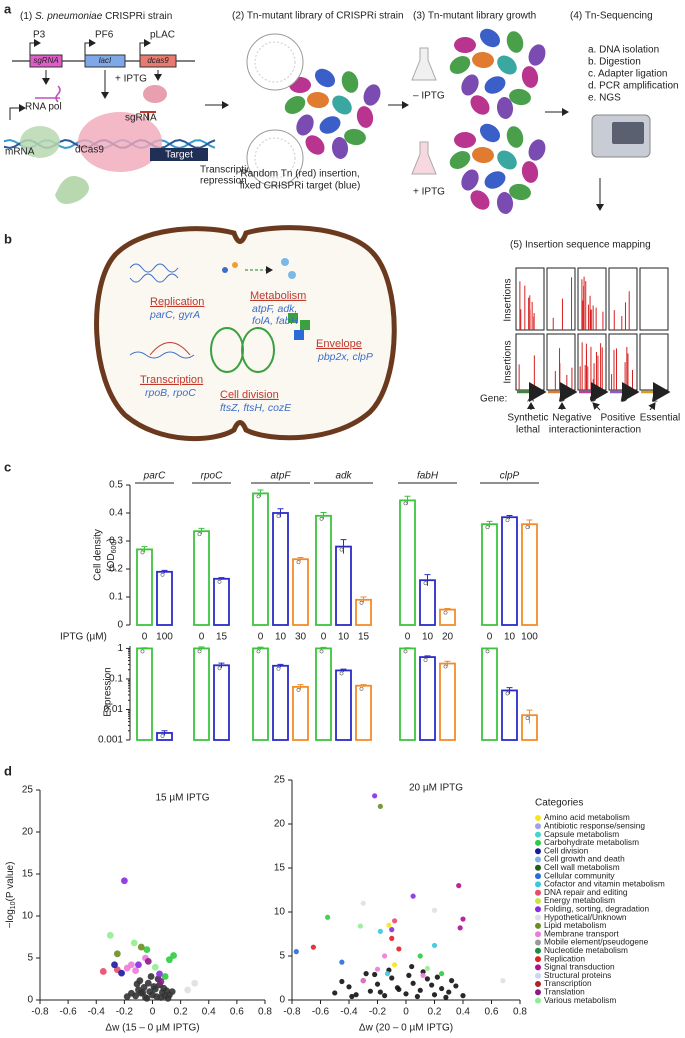  I want to click on process-name: Envelope, so click(339, 344).